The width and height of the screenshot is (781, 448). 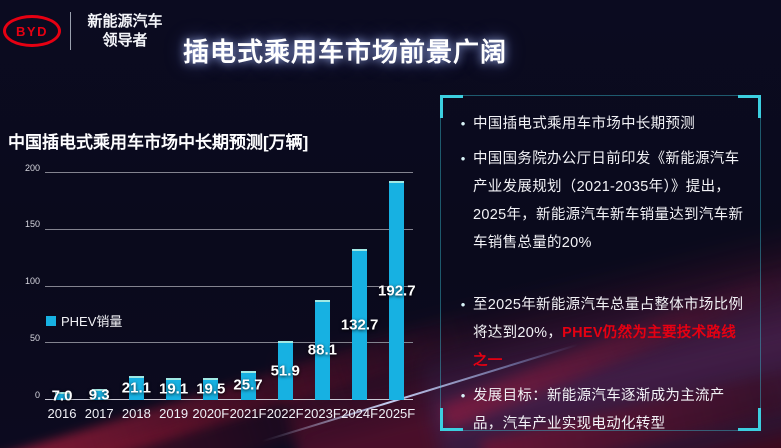 What do you see at coordinates (322, 413) in the screenshot?
I see `x-axis-tick-label: 2023F` at bounding box center [322, 413].